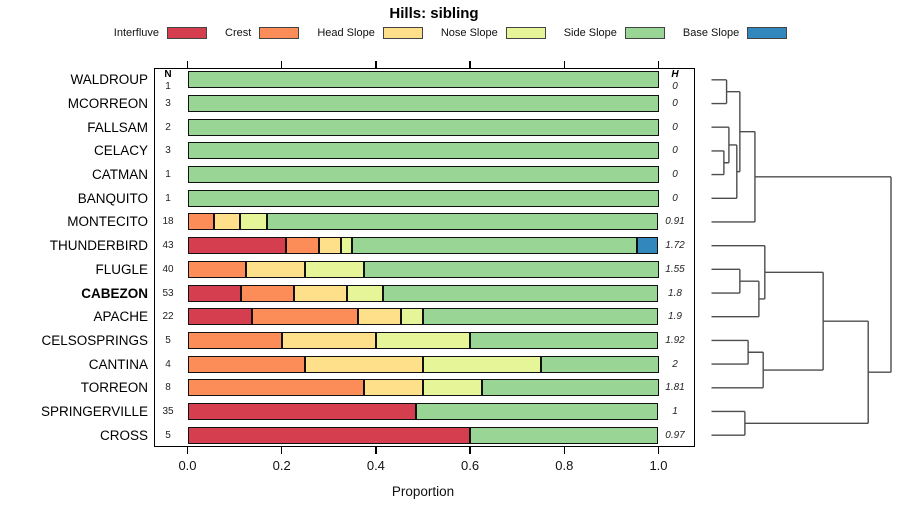  Describe the element at coordinates (107, 222) in the screenshot. I see `row-label: MONTECITO` at that location.